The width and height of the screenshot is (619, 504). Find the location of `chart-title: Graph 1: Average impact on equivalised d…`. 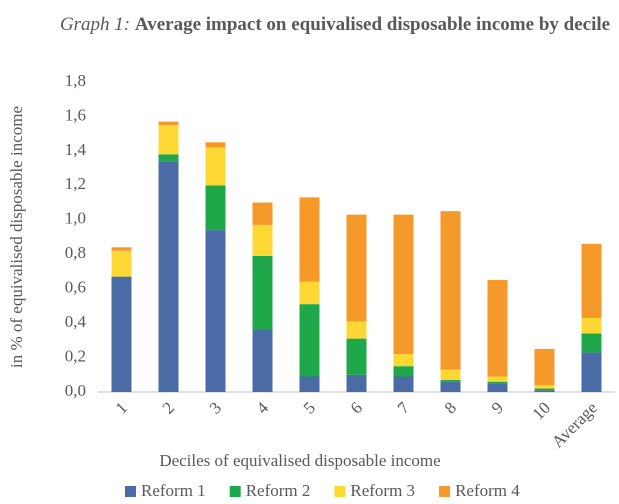

chart-title: Graph 1: Average impact on equivalised d… is located at coordinates (335, 24).